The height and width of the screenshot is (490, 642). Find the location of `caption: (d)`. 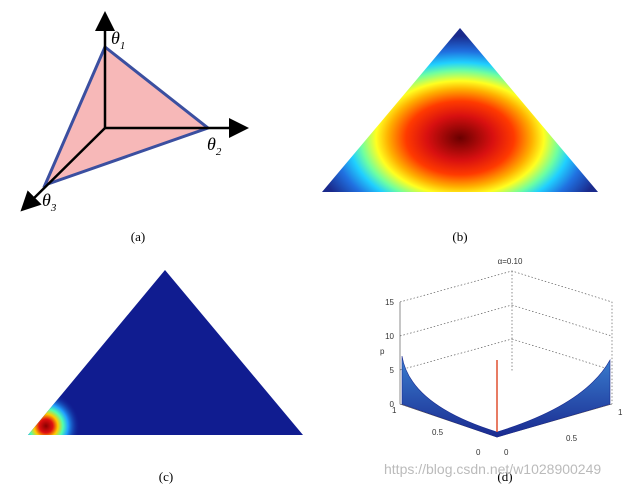

caption: (d) is located at coordinates (504, 476).